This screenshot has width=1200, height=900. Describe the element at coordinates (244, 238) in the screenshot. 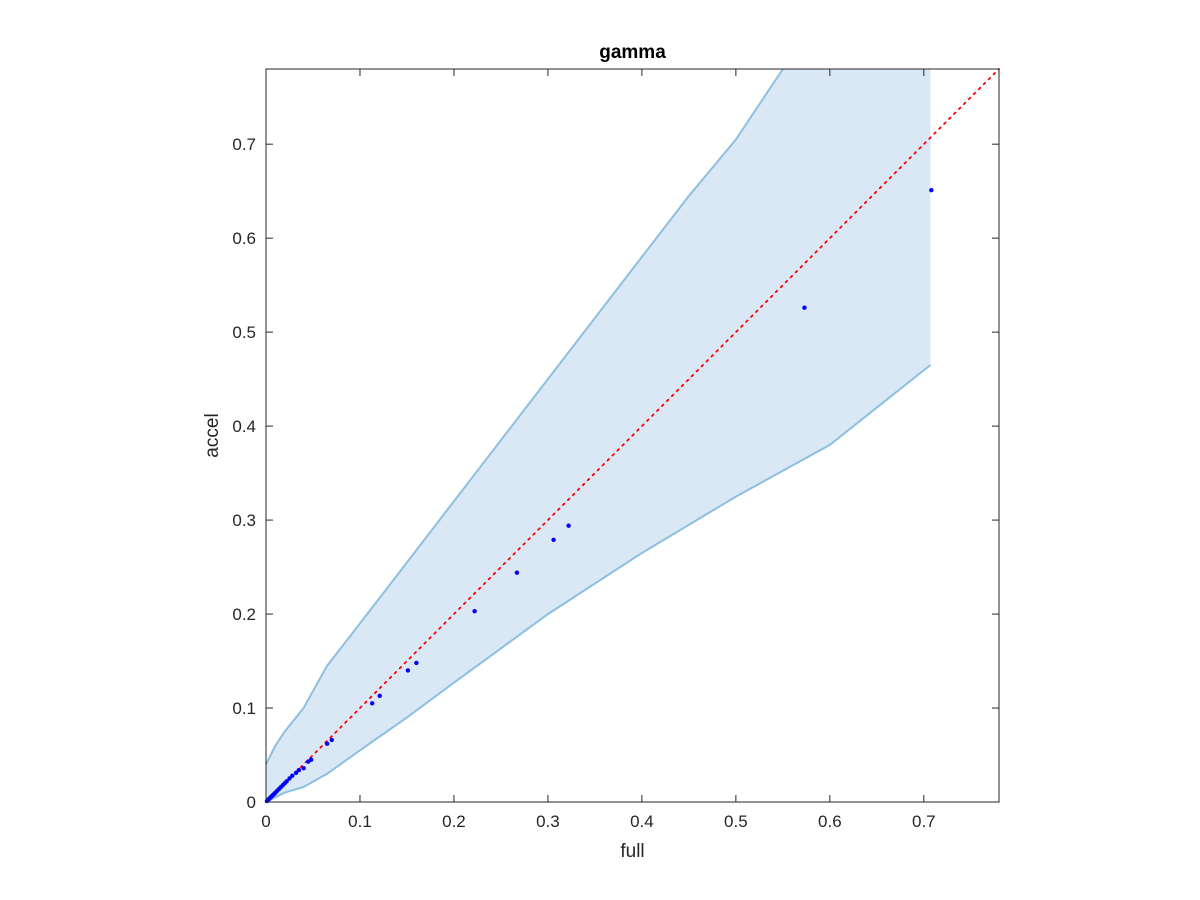

I see `y-tick-label: 0.6` at that location.